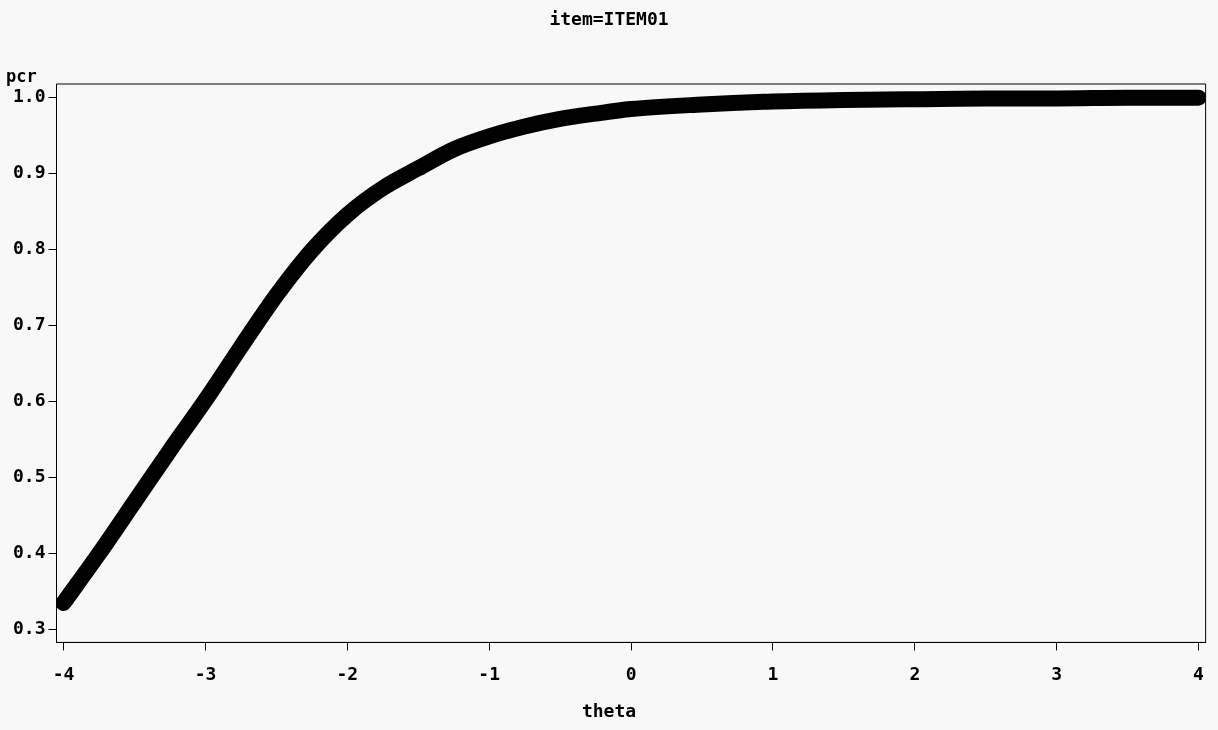 This screenshot has height=730, width=1218. Describe the element at coordinates (29, 248) in the screenshot. I see `y-tick-label: 0.8` at that location.